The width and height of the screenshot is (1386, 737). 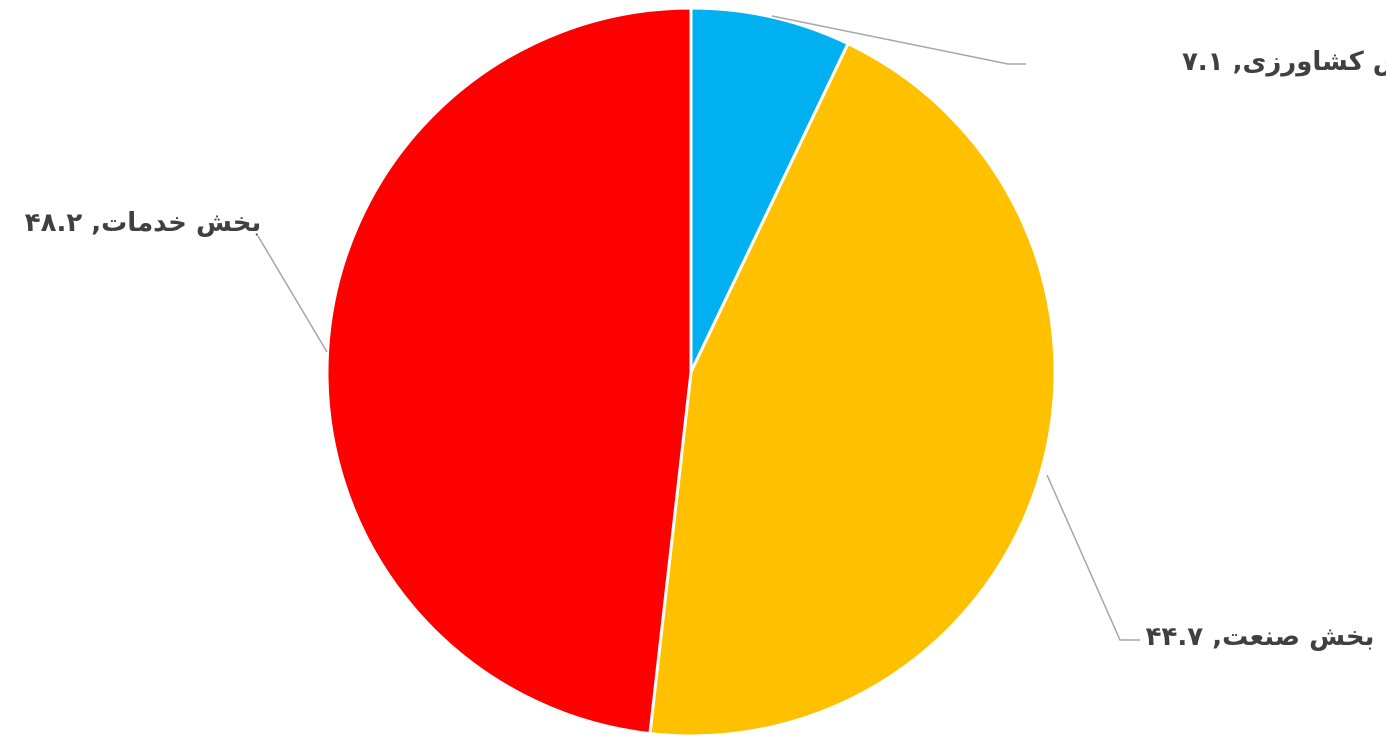 What do you see at coordinates (1093, 557) in the screenshot?
I see `leader-line-industry` at bounding box center [1093, 557].